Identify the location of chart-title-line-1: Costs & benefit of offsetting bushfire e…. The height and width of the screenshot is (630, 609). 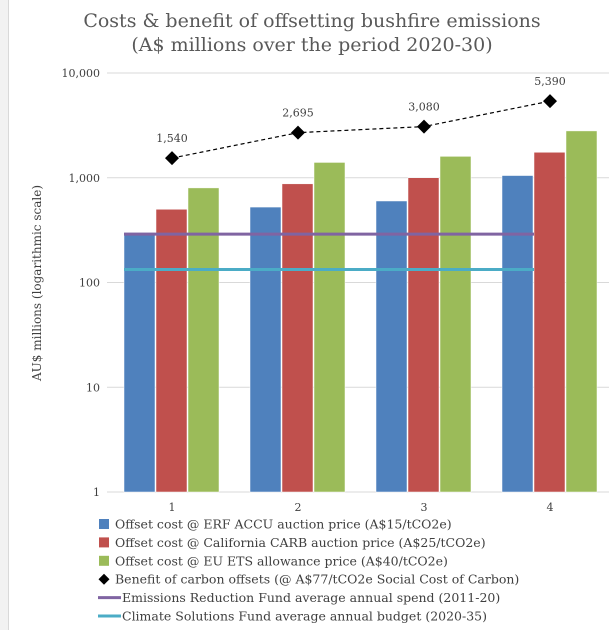
(311, 21).